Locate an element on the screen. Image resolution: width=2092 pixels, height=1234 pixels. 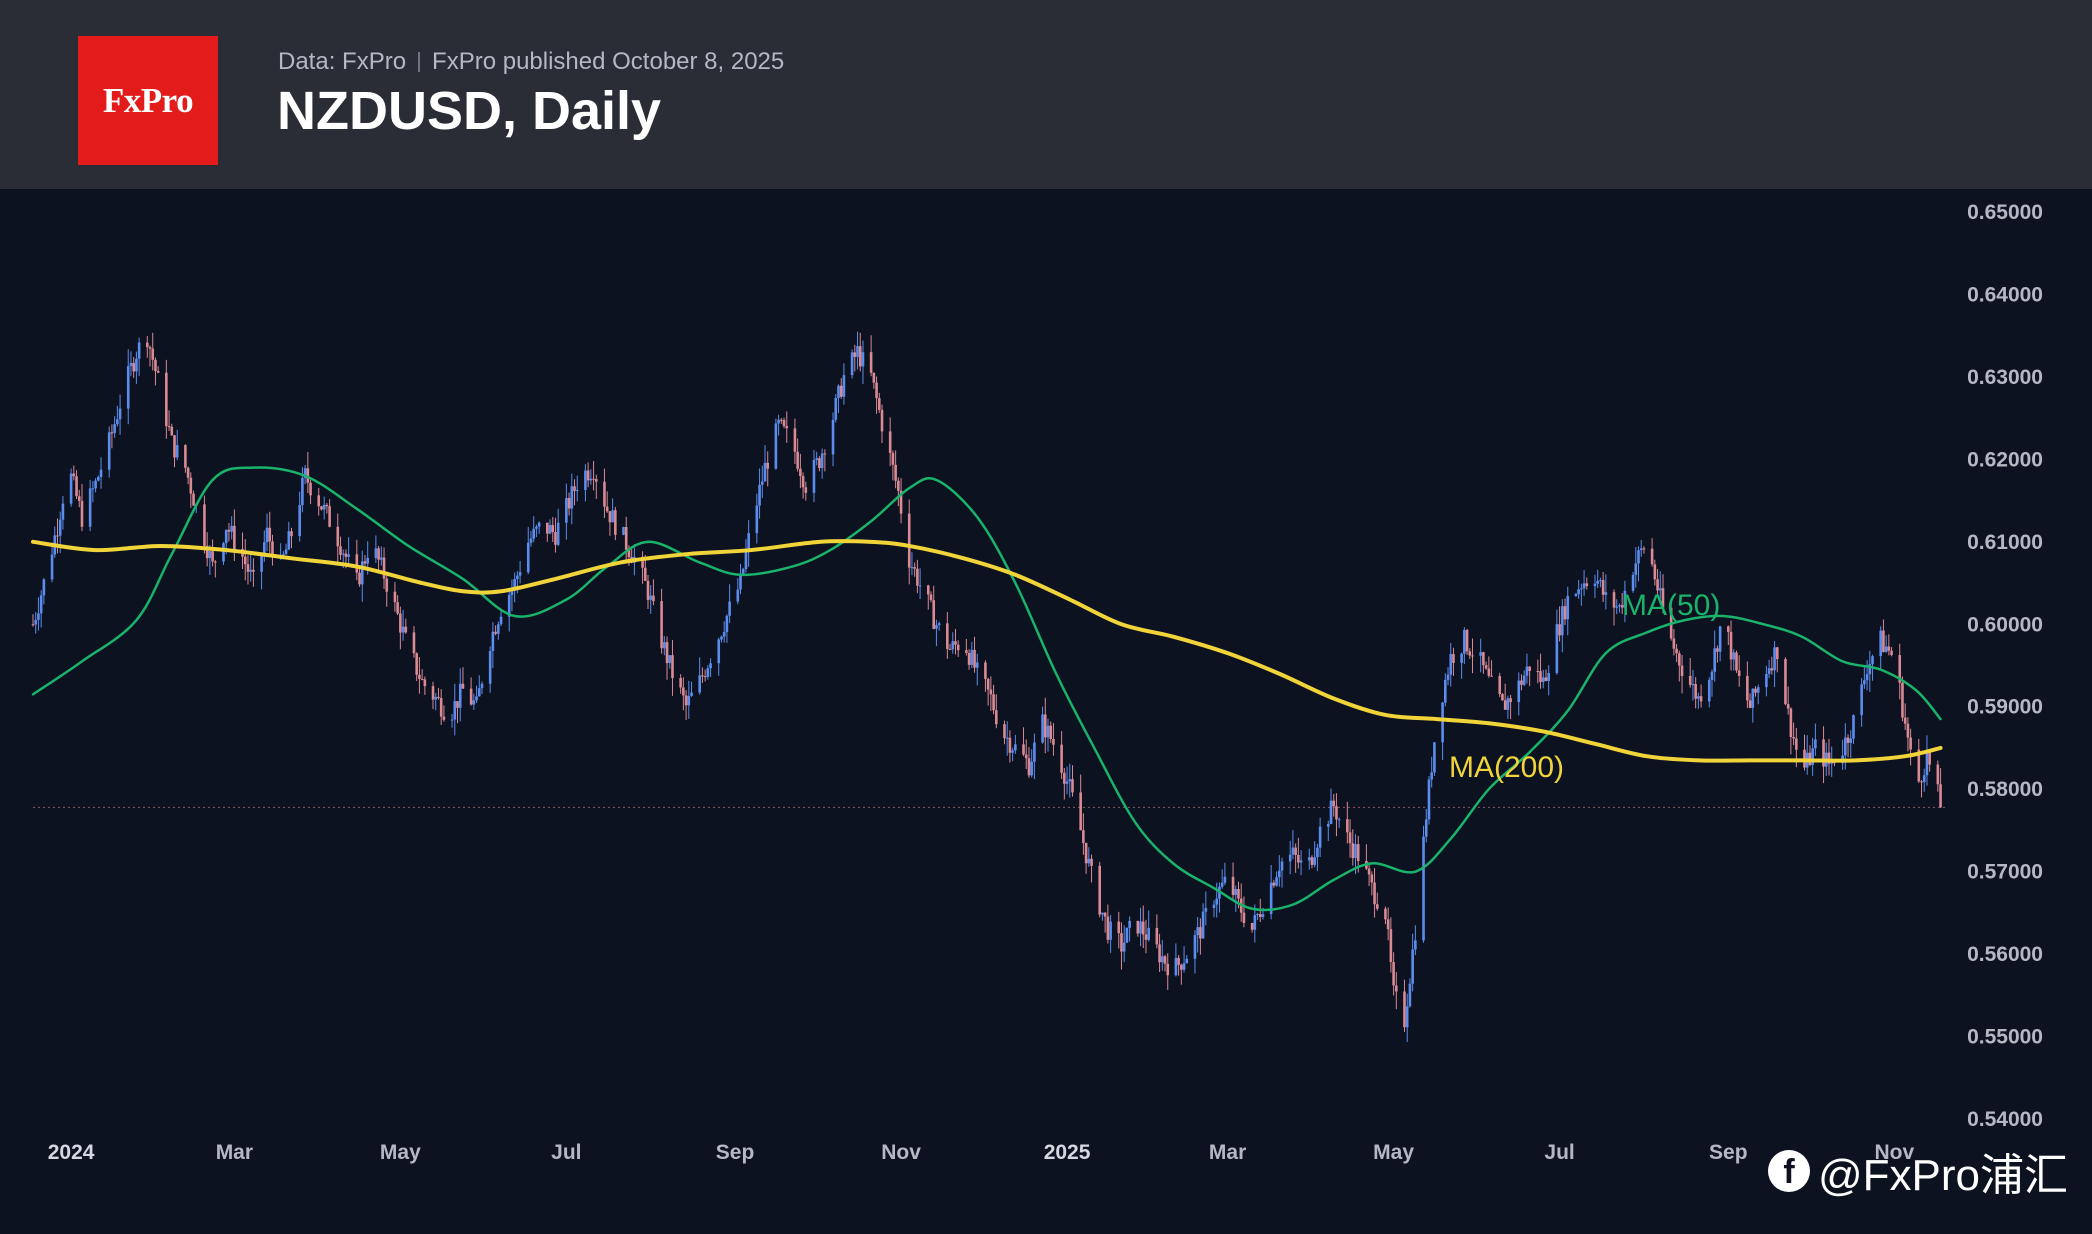
ma50-label: MA(50) is located at coordinates (1671, 605).